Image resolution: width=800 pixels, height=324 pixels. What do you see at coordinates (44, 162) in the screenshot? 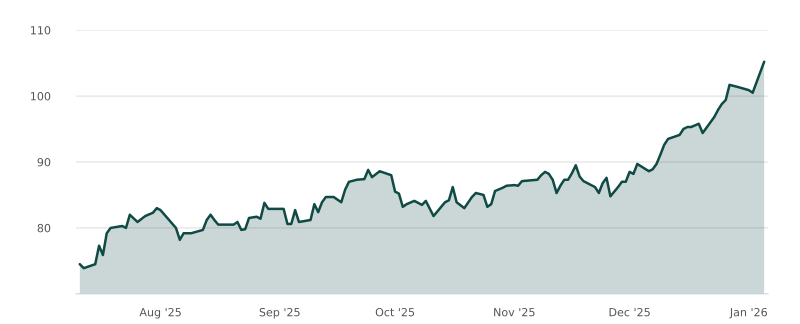
I see `y-tick-label: 90` at bounding box center [44, 162].